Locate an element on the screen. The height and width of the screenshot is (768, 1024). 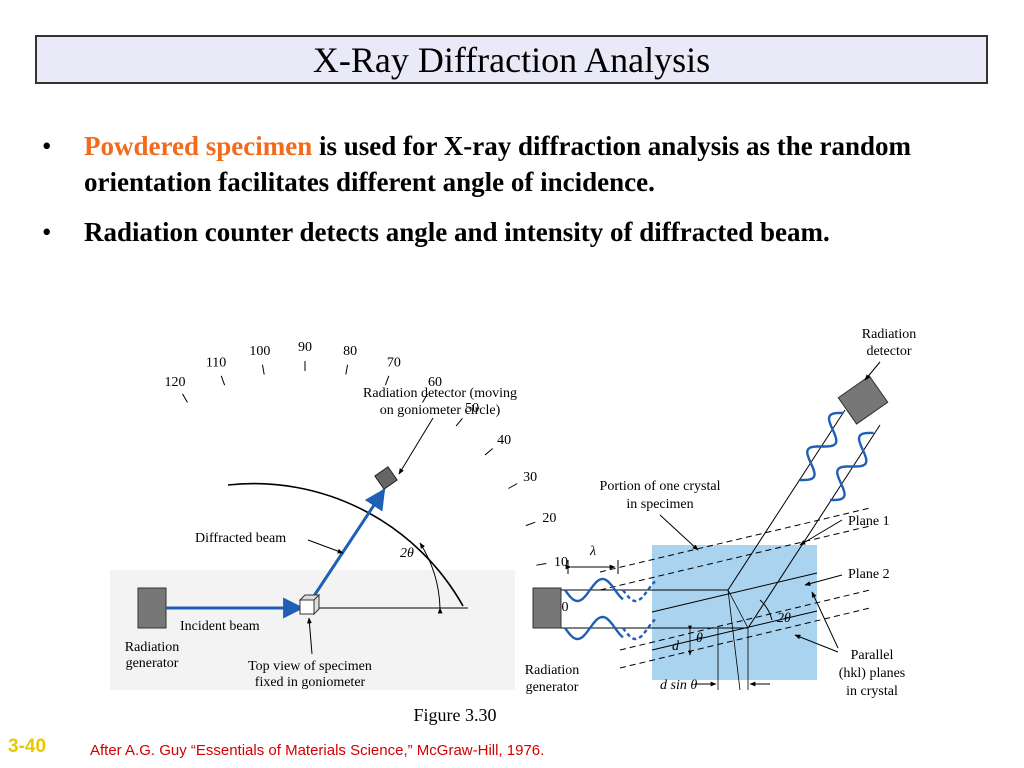
goniometer-scale-label: 120 is located at coordinates (175, 382).